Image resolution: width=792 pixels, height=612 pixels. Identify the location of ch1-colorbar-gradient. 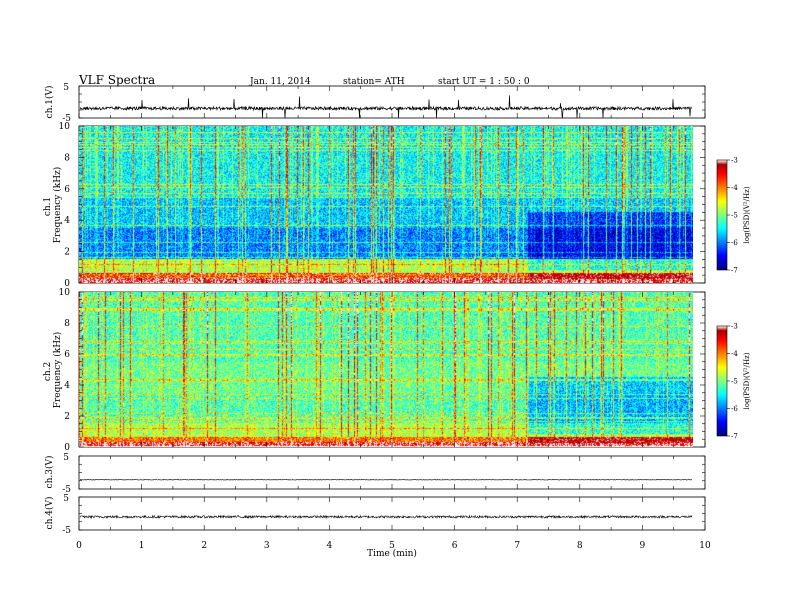
(722, 215).